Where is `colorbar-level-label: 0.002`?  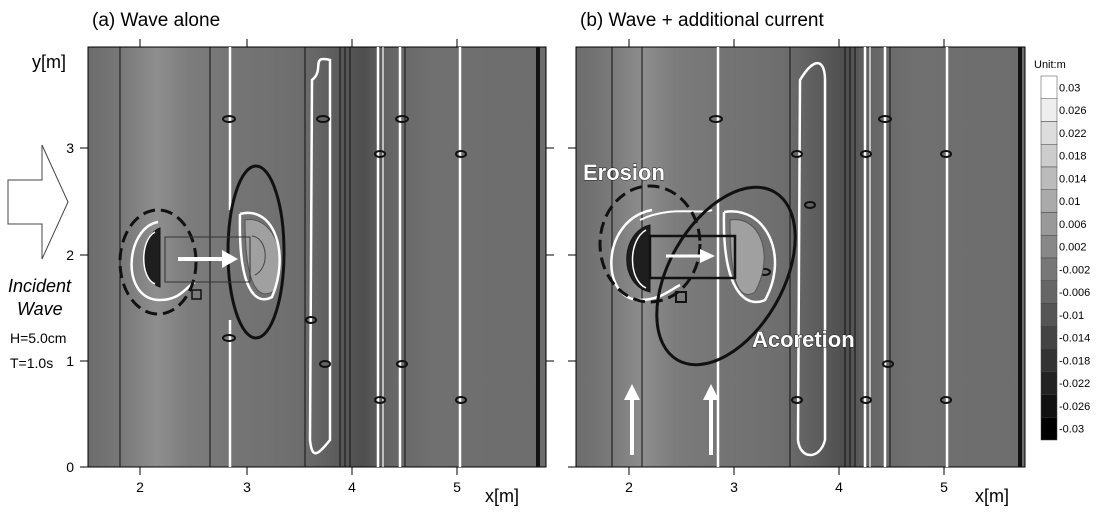
colorbar-level-label: 0.002 is located at coordinates (1073, 248).